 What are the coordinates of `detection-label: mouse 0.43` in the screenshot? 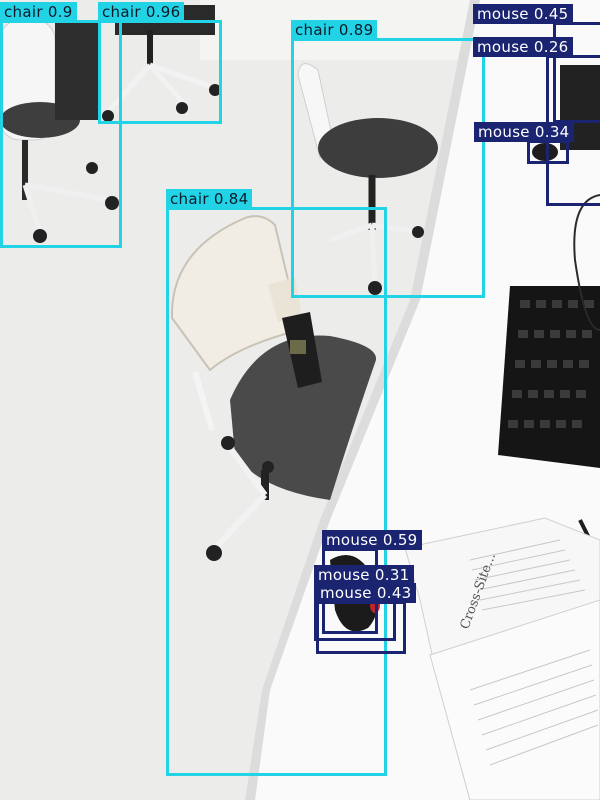 It's located at (366, 593).